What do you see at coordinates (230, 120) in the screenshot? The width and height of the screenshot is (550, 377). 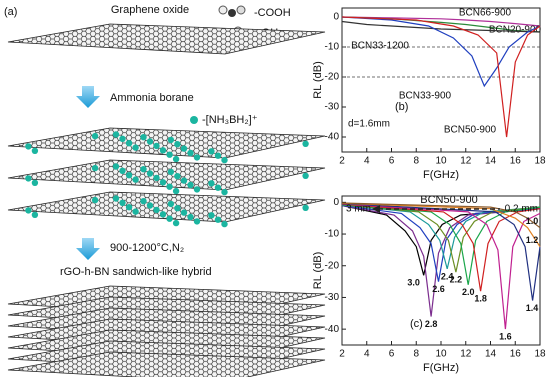 I see `label: -[NH₃BH₂]⁺` at bounding box center [230, 120].